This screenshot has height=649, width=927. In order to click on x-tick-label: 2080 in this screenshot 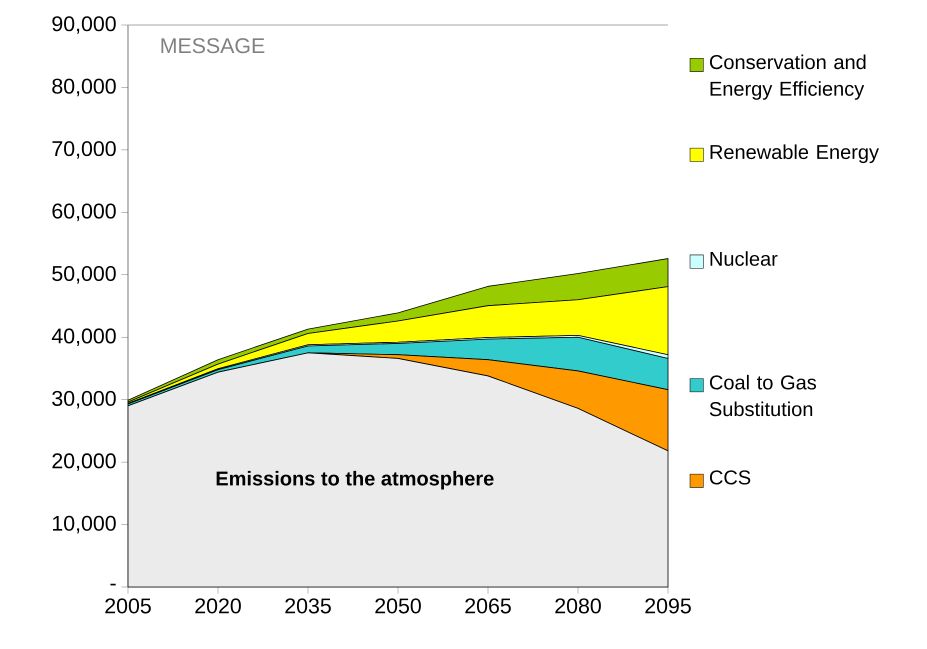, I will do `click(578, 606)`.